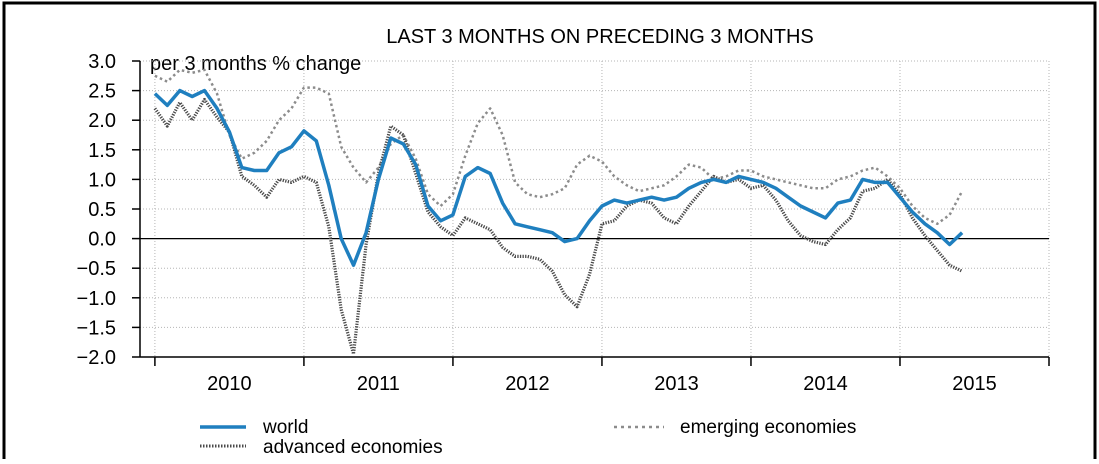  Describe the element at coordinates (102, 121) in the screenshot. I see `y-tick-label: 2.0` at that location.